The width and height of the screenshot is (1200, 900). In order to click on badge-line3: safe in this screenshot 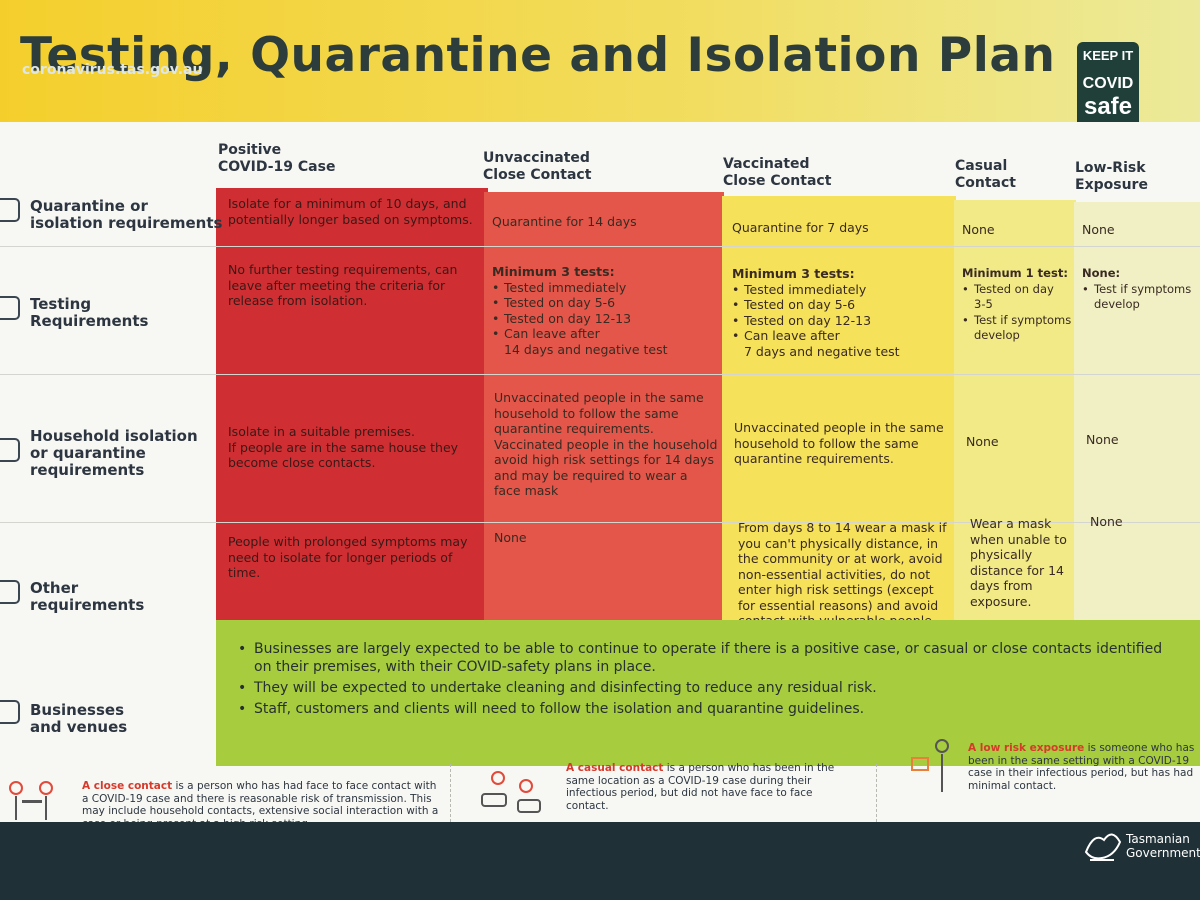, I will do `click(1108, 106)`.